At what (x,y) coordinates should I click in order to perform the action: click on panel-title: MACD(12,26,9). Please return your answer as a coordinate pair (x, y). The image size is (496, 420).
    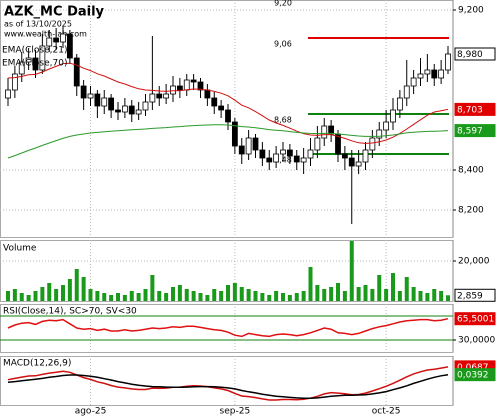
    Looking at the image, I should click on (37, 364).